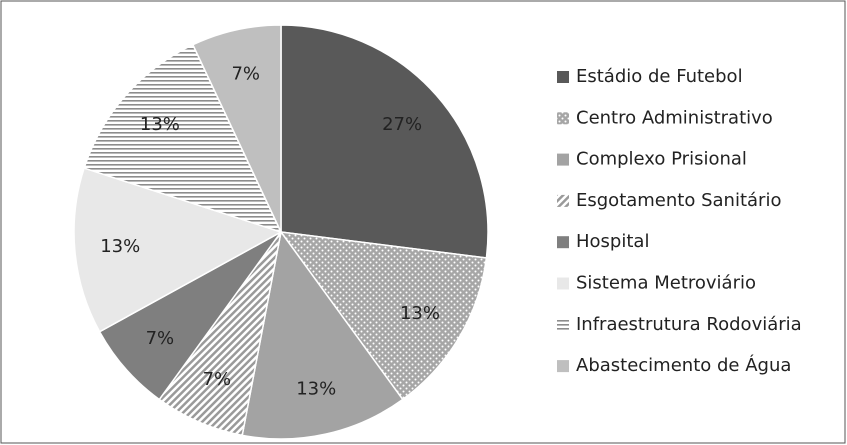 This screenshot has width=847, height=445. Describe the element at coordinates (666, 283) in the screenshot. I see `legend-label: Sistema Metroviário` at that location.